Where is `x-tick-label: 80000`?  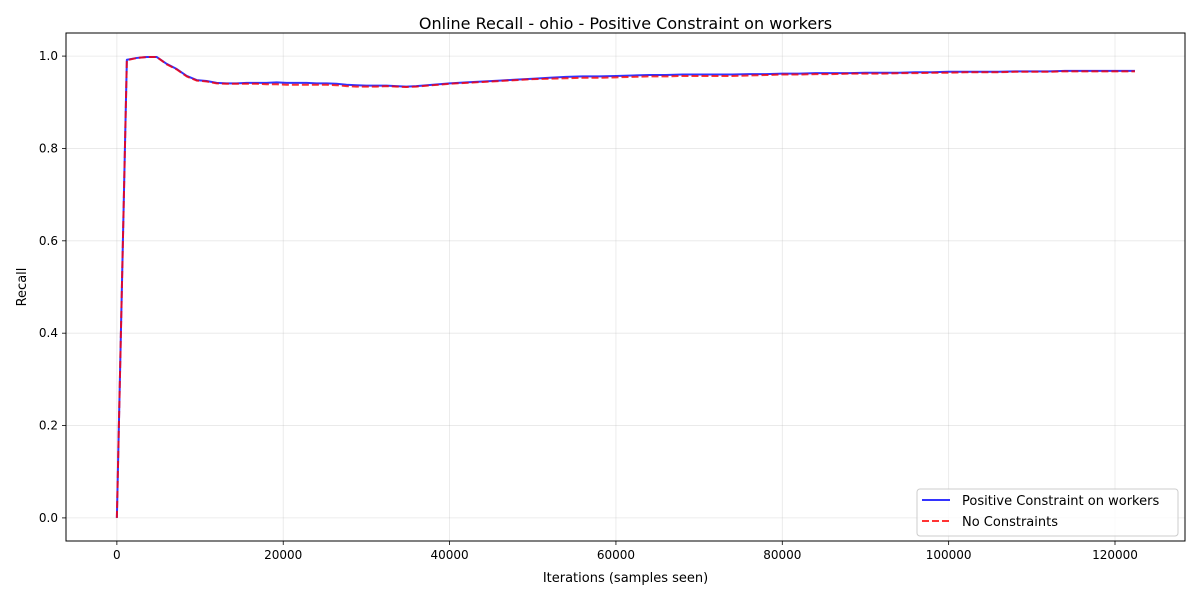
x-tick-label: 80000 is located at coordinates (782, 555).